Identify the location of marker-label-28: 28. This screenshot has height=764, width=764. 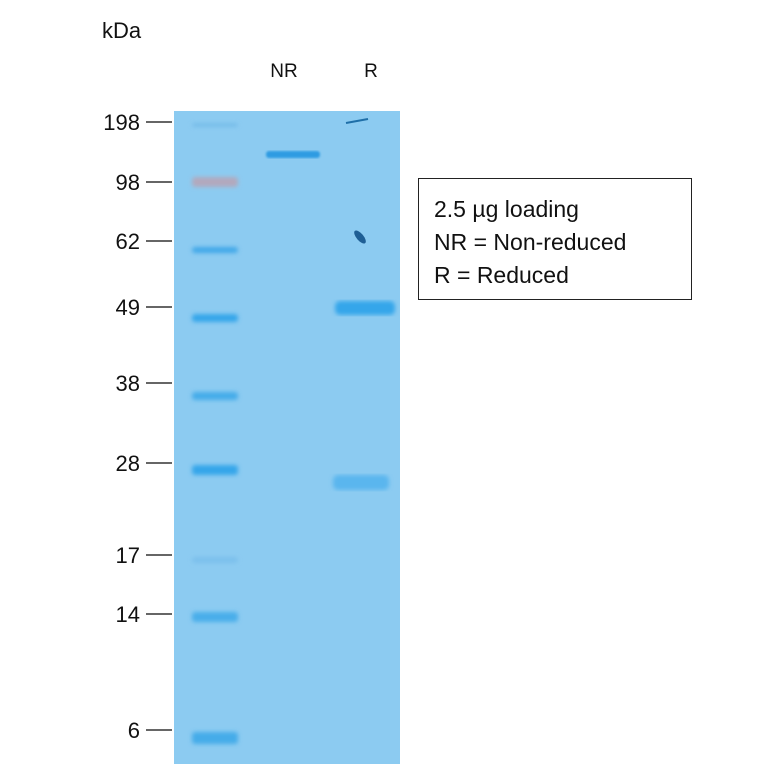
(128, 463).